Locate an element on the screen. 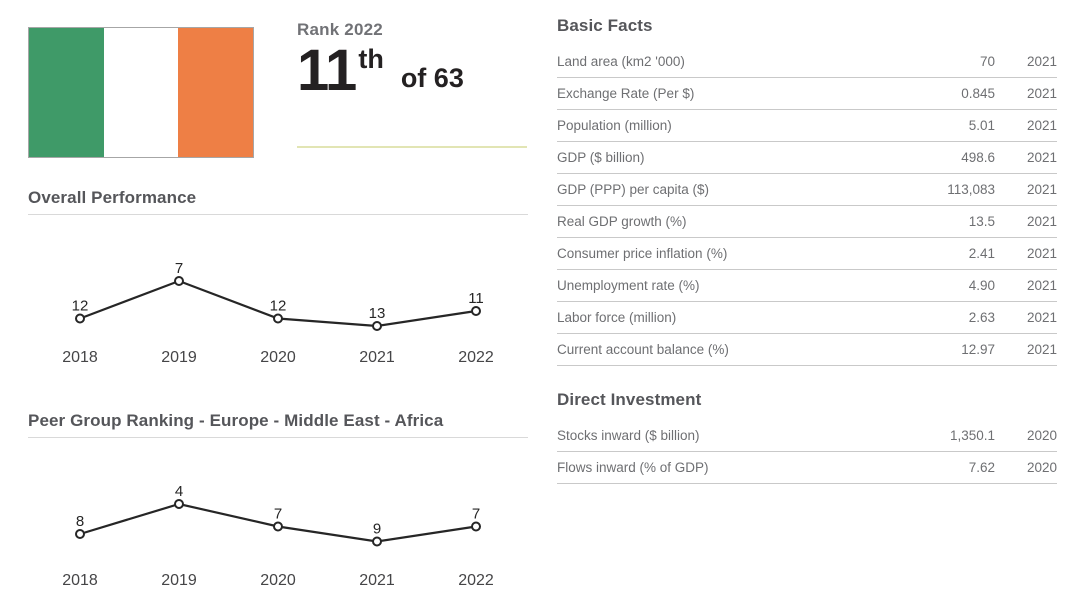  cell-label: Land area (km2 '000) is located at coordinates (728, 62).